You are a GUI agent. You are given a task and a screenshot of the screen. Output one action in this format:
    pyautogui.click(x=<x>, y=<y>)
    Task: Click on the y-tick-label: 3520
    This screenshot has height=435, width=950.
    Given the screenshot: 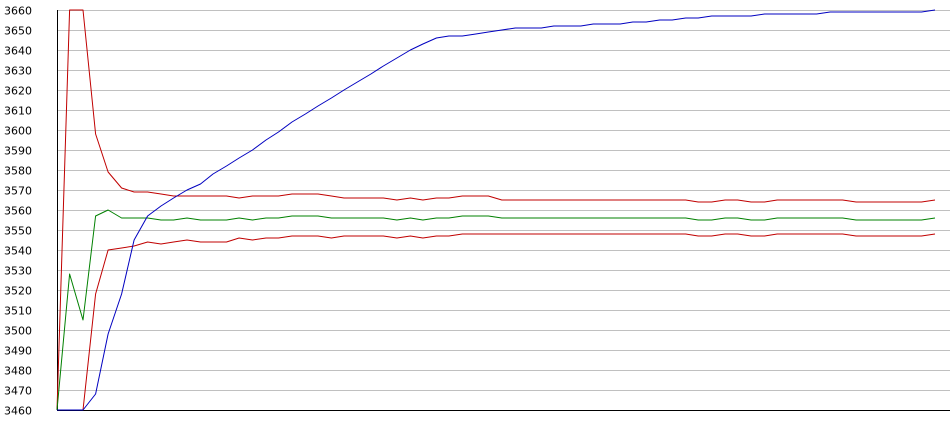 What is the action you would take?
    pyautogui.click(x=18, y=291)
    